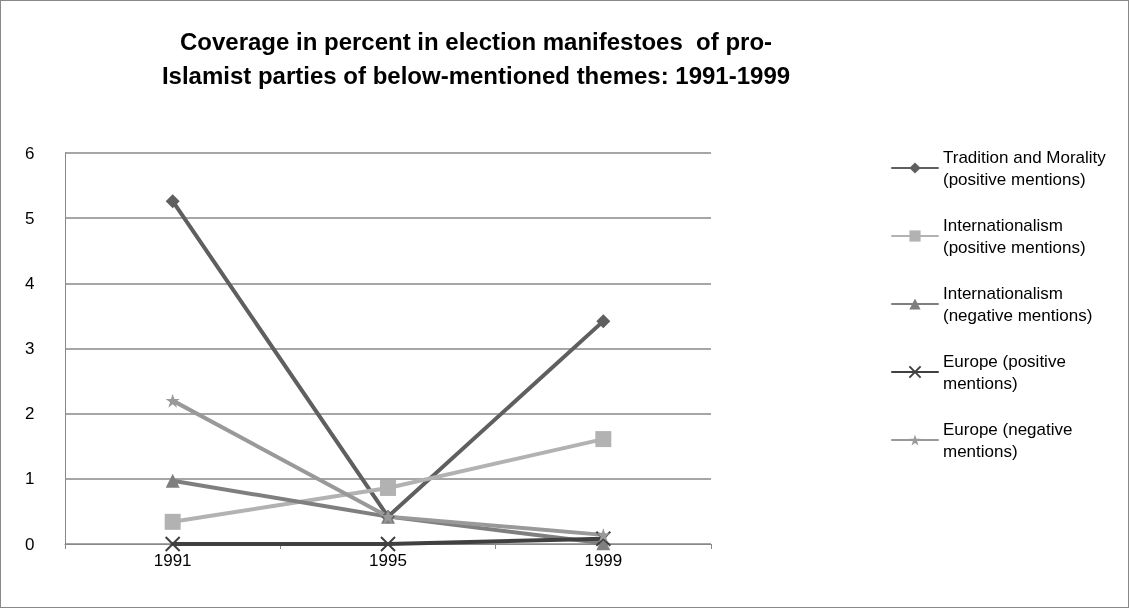 The image size is (1129, 608). I want to click on y-tick-label: 5, so click(30, 218).